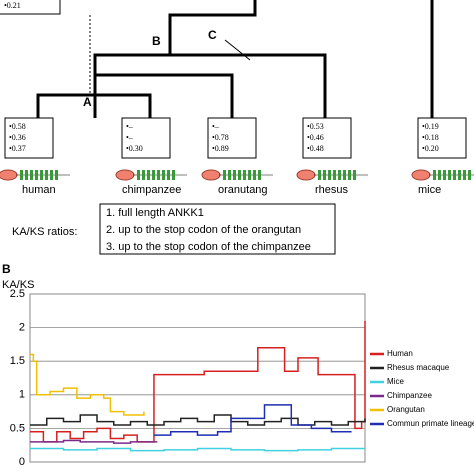 The image size is (474, 474). I want to click on species-label: chimpanzee, so click(151, 190).